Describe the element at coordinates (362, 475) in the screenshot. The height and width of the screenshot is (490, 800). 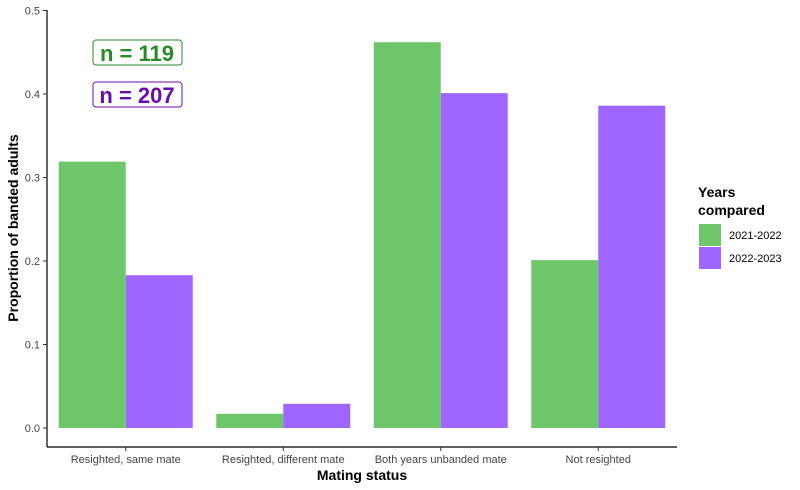
I see `x-axis-title: Mating status` at that location.